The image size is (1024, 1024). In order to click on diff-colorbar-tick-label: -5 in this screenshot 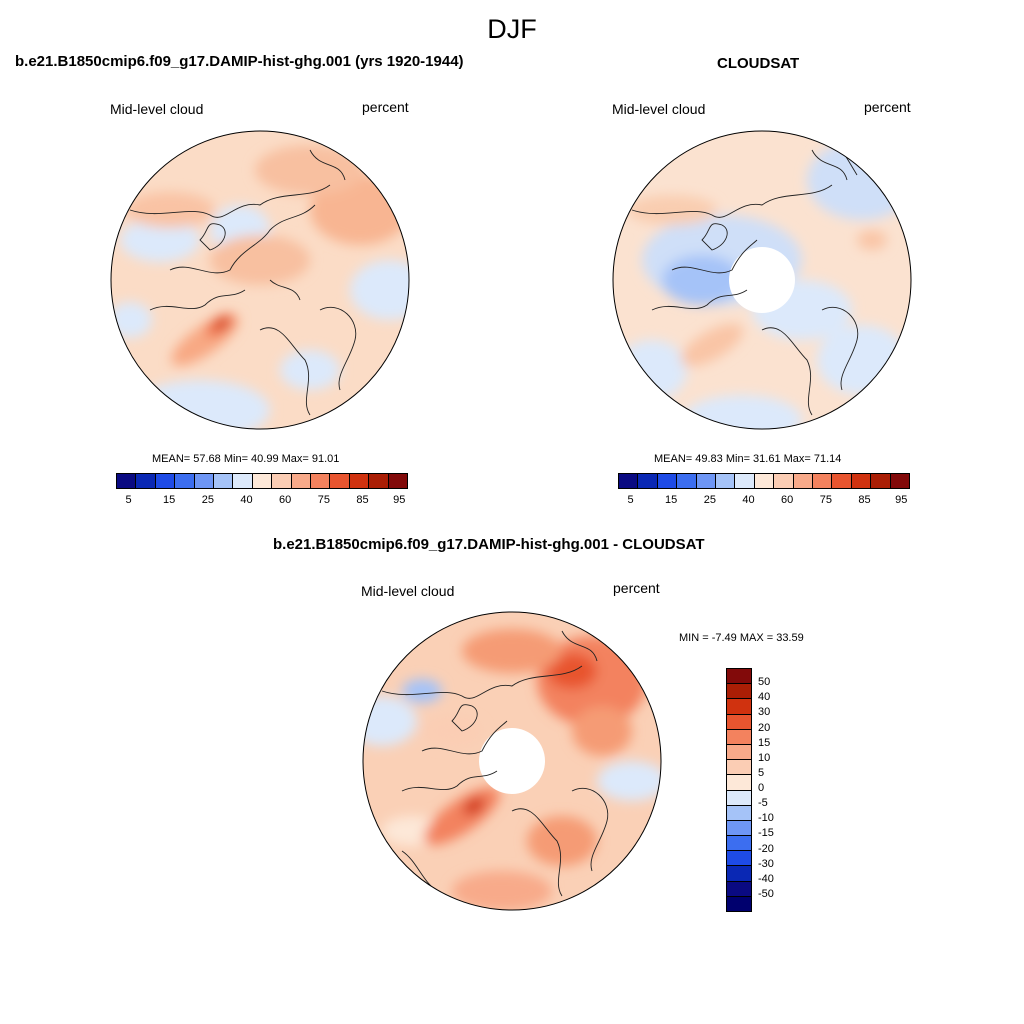, I will do `click(763, 803)`.